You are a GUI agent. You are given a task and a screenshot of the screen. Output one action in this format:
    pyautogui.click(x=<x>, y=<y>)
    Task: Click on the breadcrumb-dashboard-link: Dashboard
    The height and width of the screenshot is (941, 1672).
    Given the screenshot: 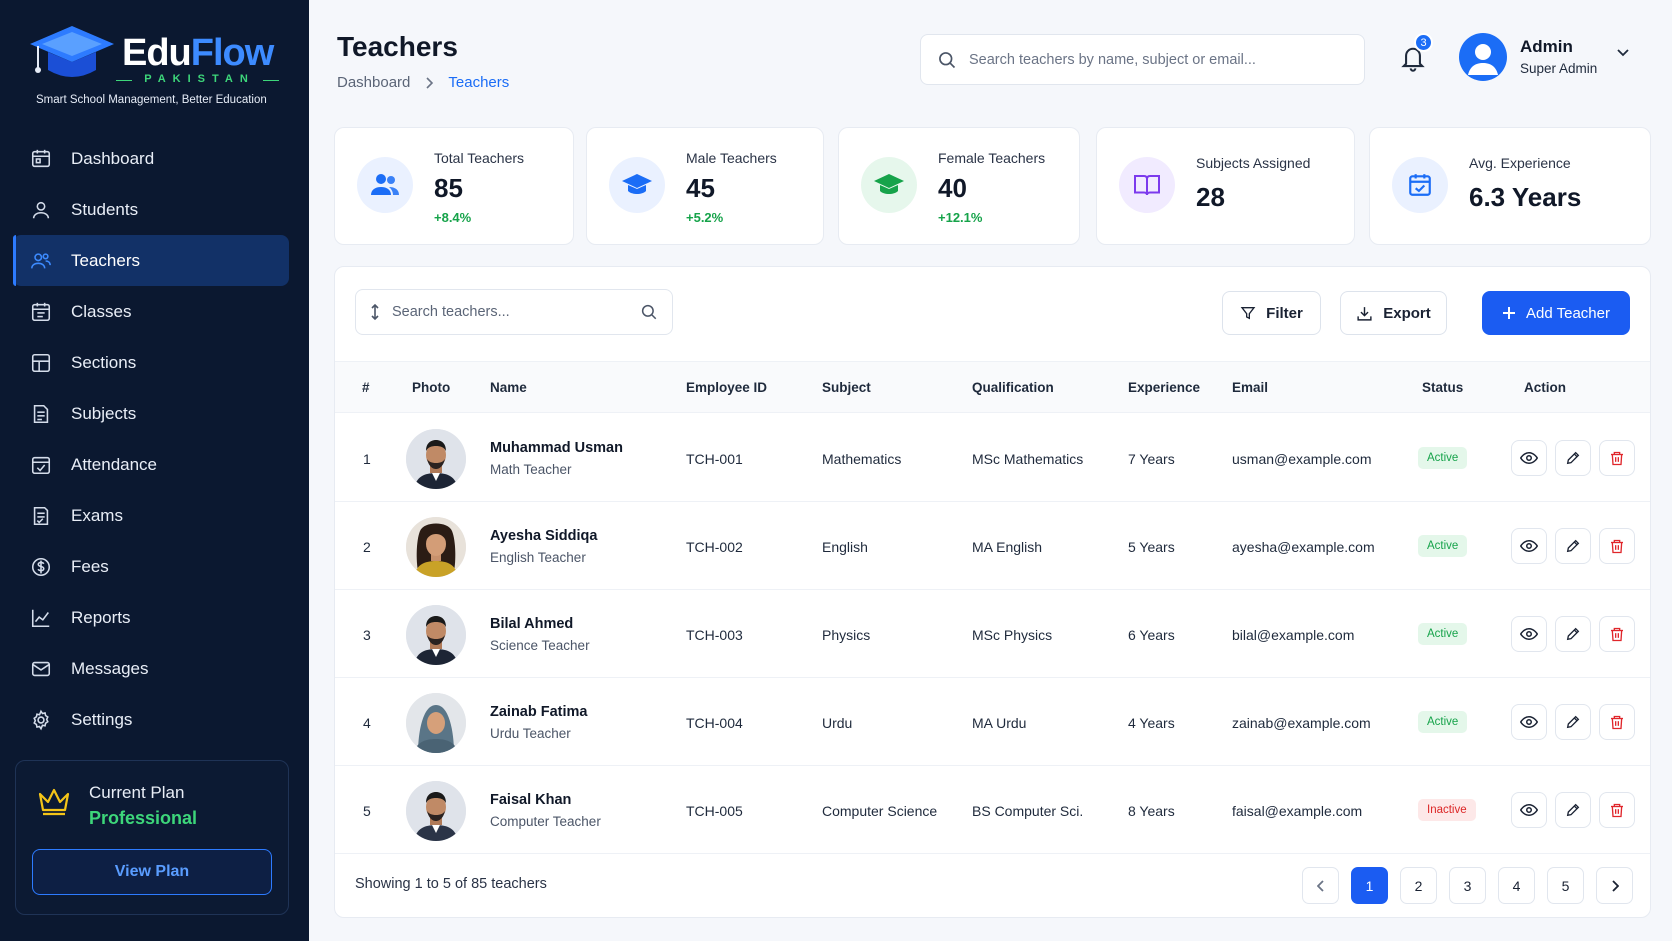 What is the action you would take?
    pyautogui.click(x=374, y=82)
    